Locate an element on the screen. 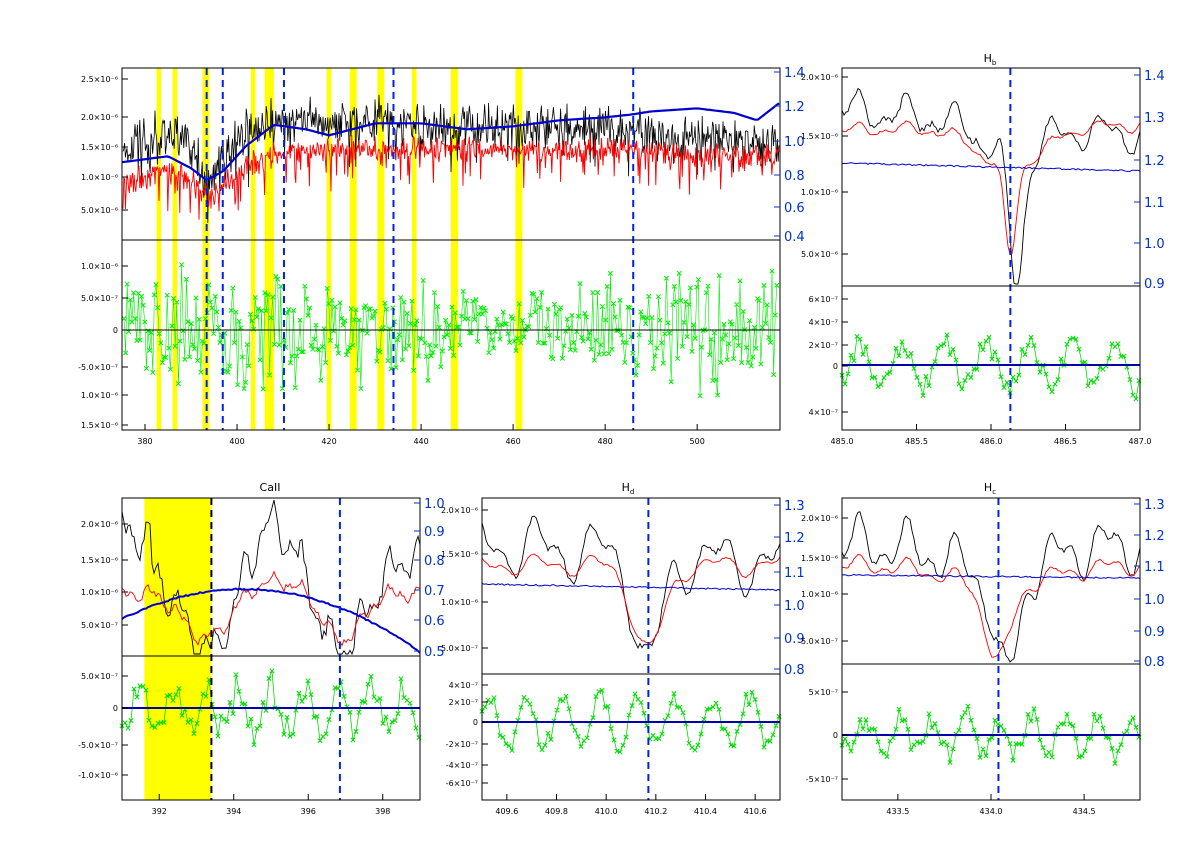 Image resolution: width=1200 pixels, height=860 pixels. observed-spectrum-line is located at coordinates (631, 582).